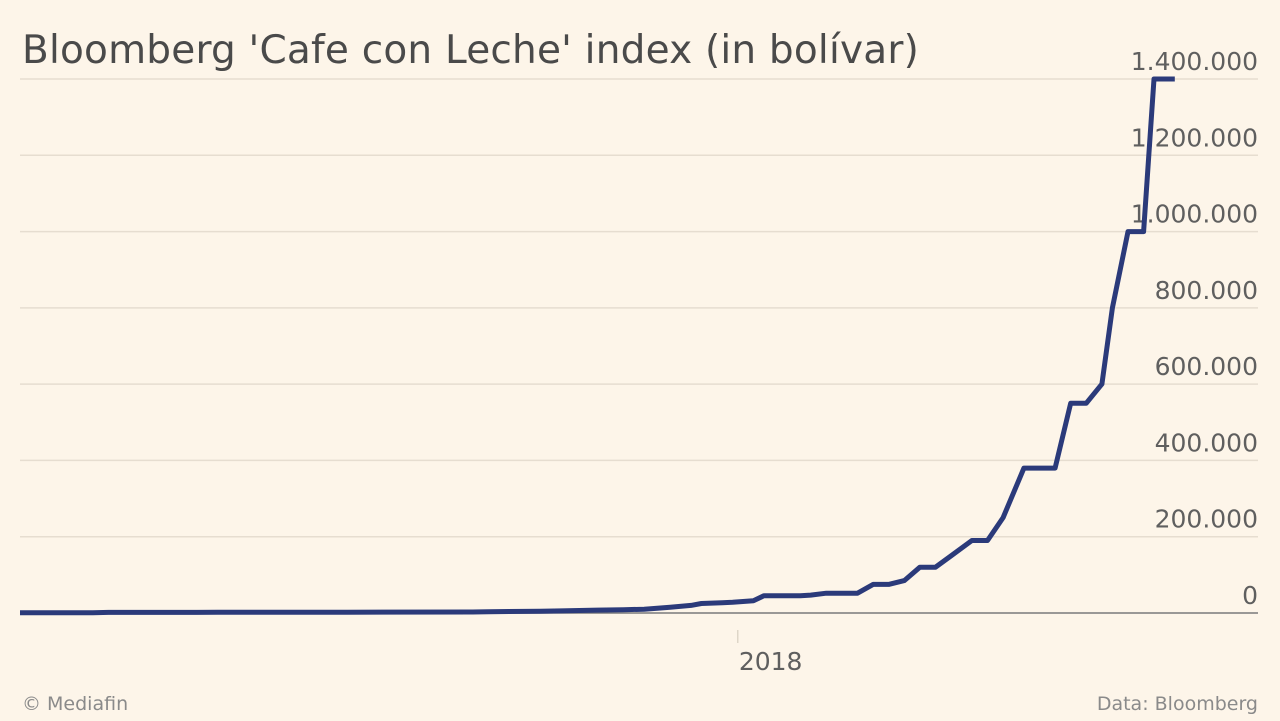 Image resolution: width=1280 pixels, height=721 pixels. I want to click on x-axis-ticks: 2018, so click(770, 653).